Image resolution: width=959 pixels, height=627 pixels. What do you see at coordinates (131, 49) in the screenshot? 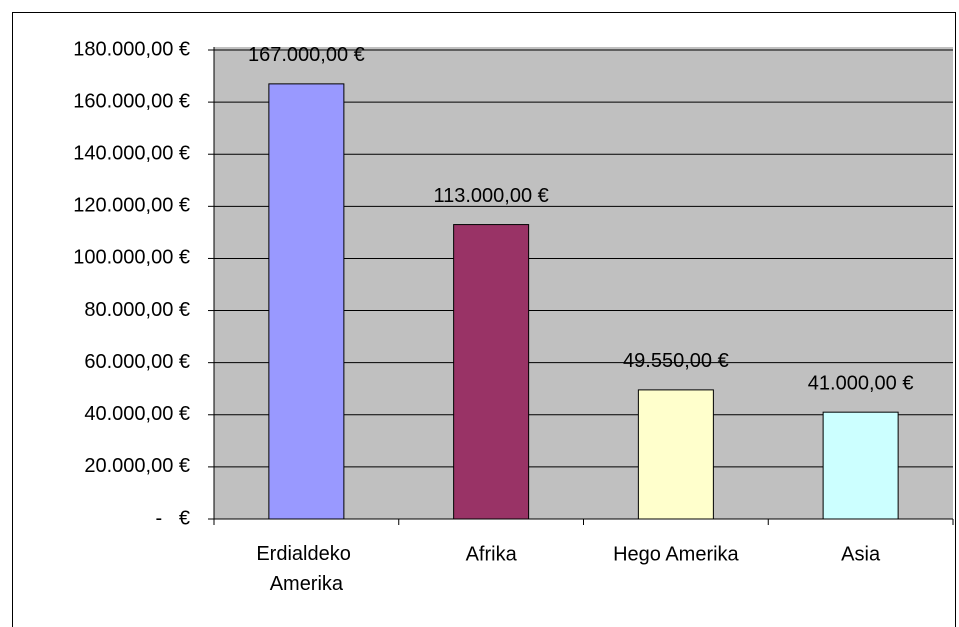
I see `y-tick-label: 180.000,00 €` at bounding box center [131, 49].